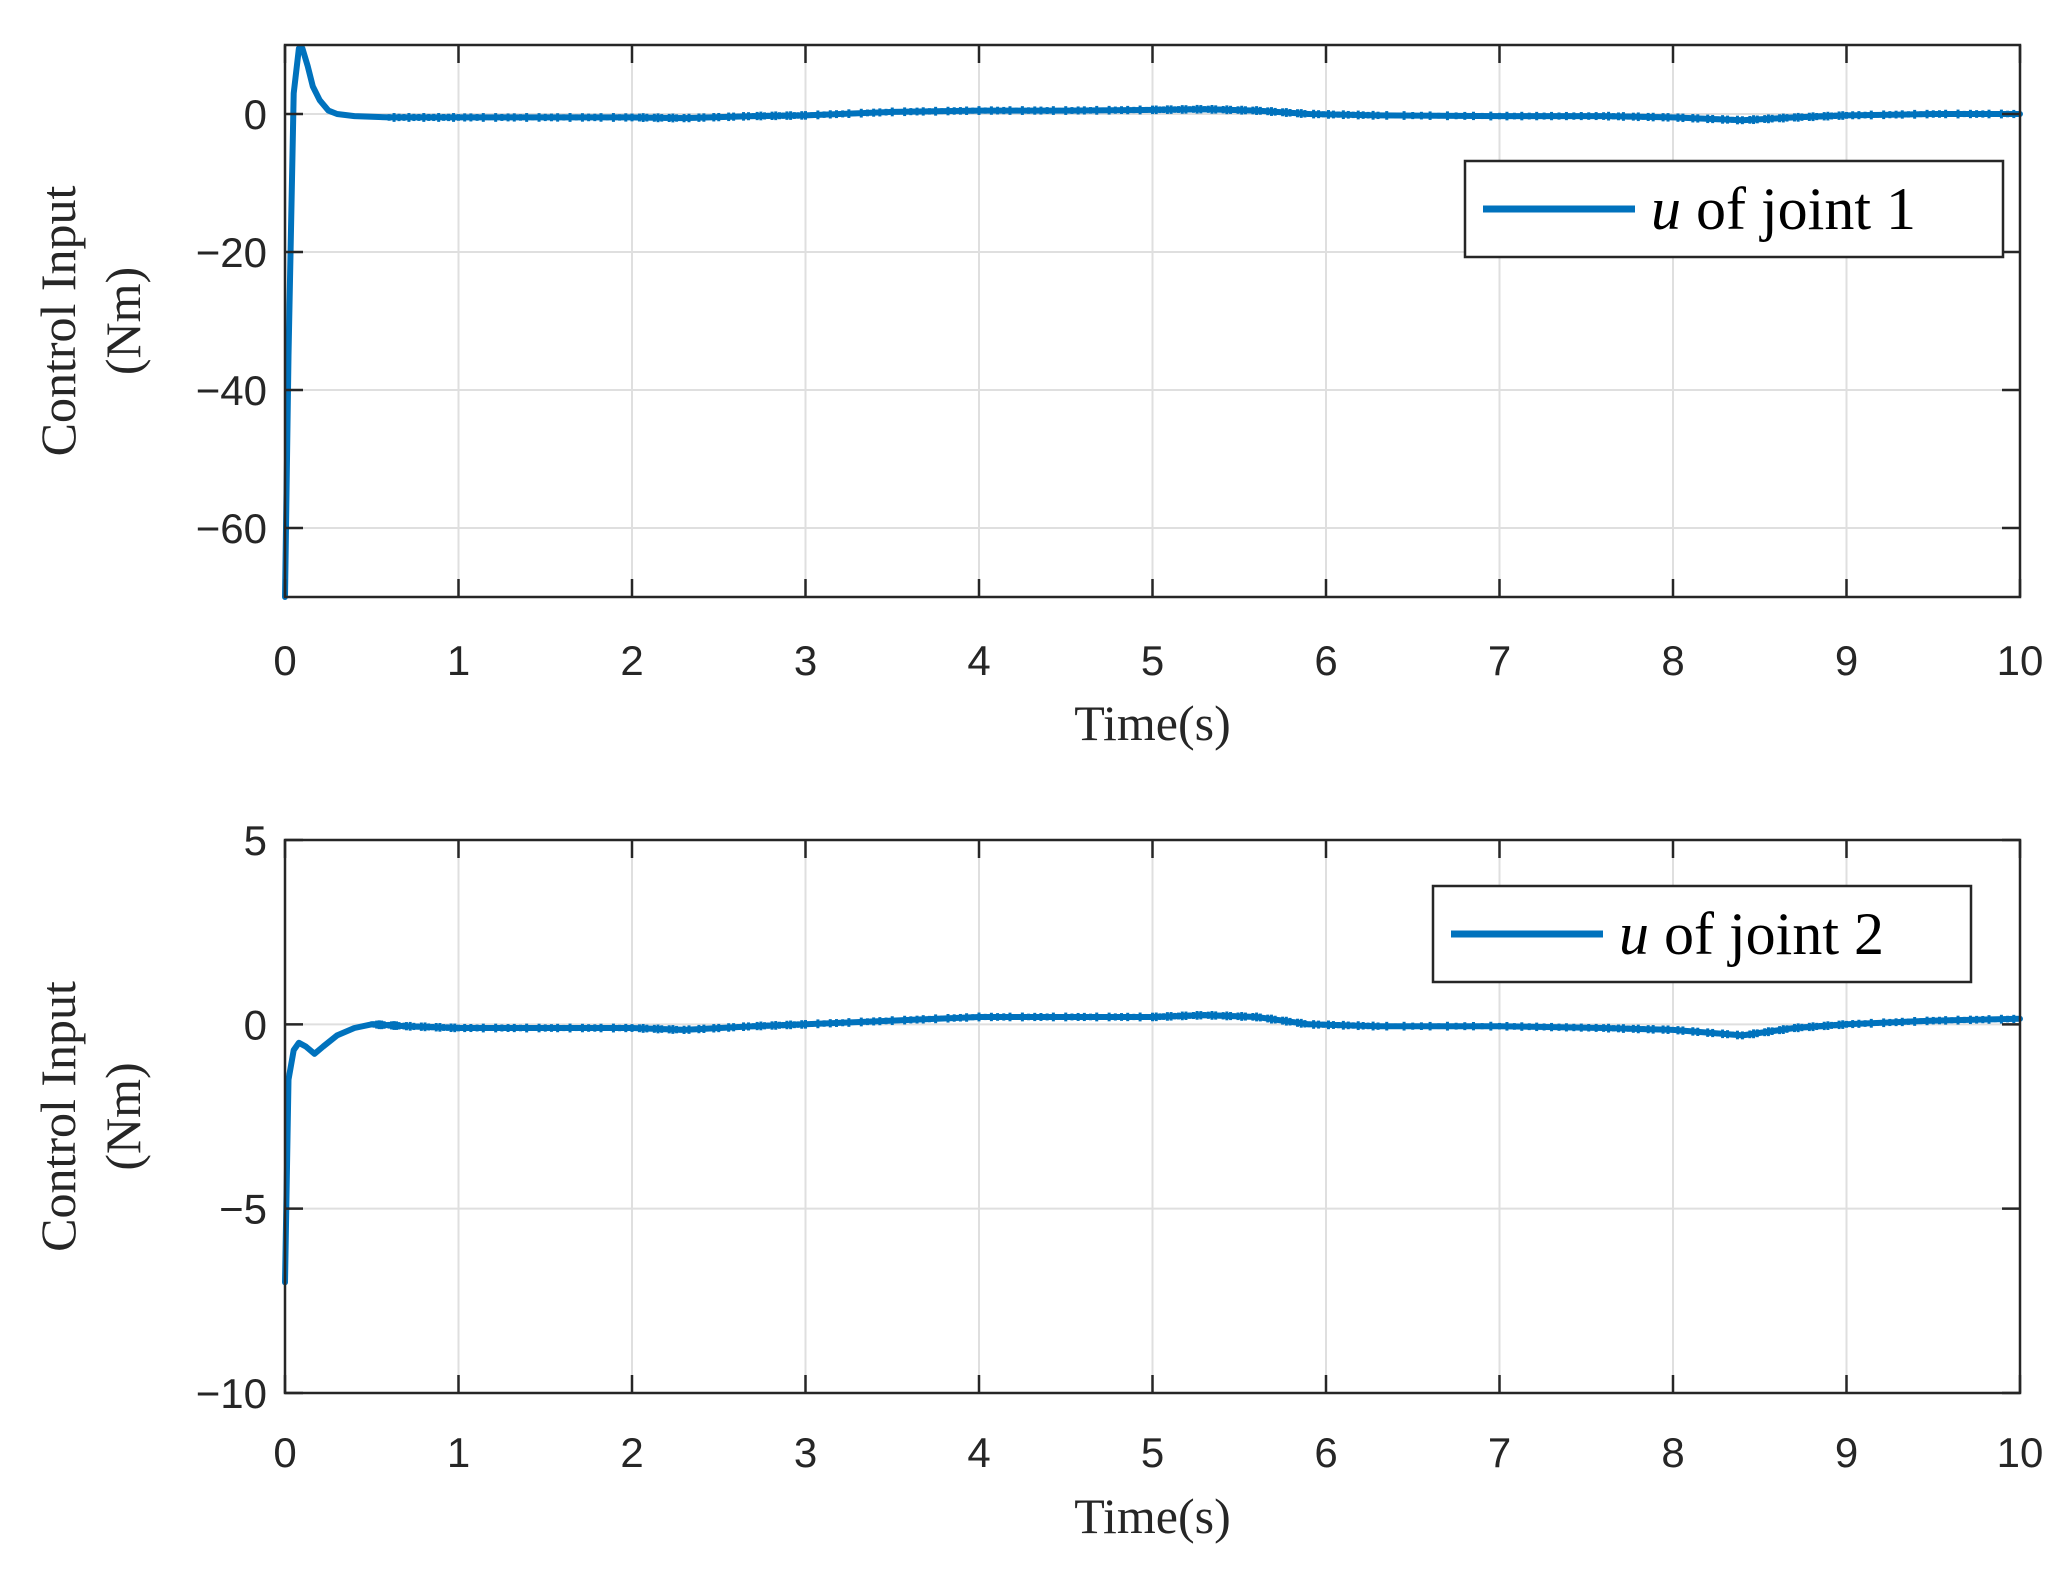 The width and height of the screenshot is (2072, 1580). Describe the element at coordinates (231, 1393) in the screenshot. I see `y-tick-label: −10` at that location.